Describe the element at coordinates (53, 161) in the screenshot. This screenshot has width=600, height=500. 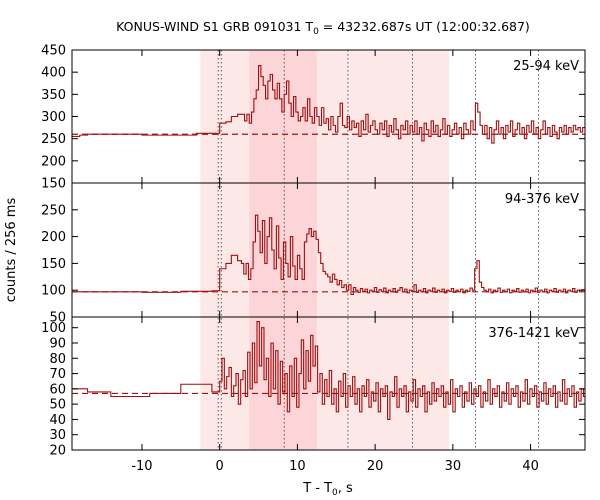
I see `y-tick-label-0-1: 200` at that location.